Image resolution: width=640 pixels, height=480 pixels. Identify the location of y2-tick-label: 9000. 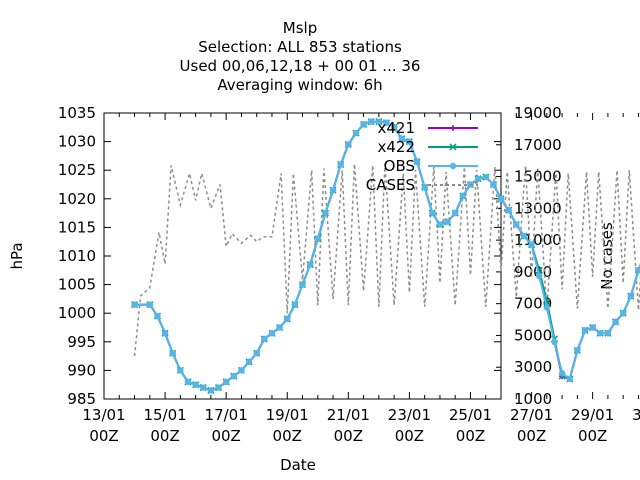
(533, 272).